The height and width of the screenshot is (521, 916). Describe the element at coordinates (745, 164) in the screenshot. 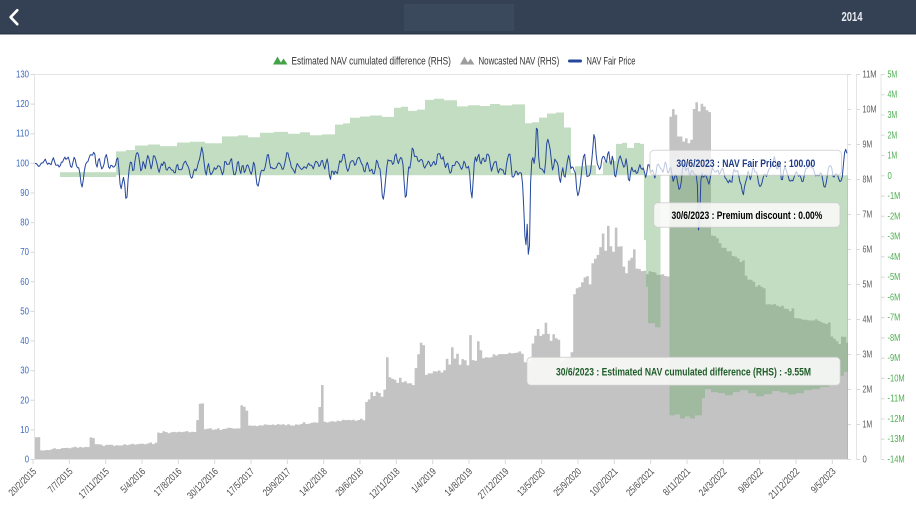

I see `svg-text:30/6/2023 : NAV Fair Price : 1: 30/6/2023 : NAV Fair Price : 100.00` at that location.